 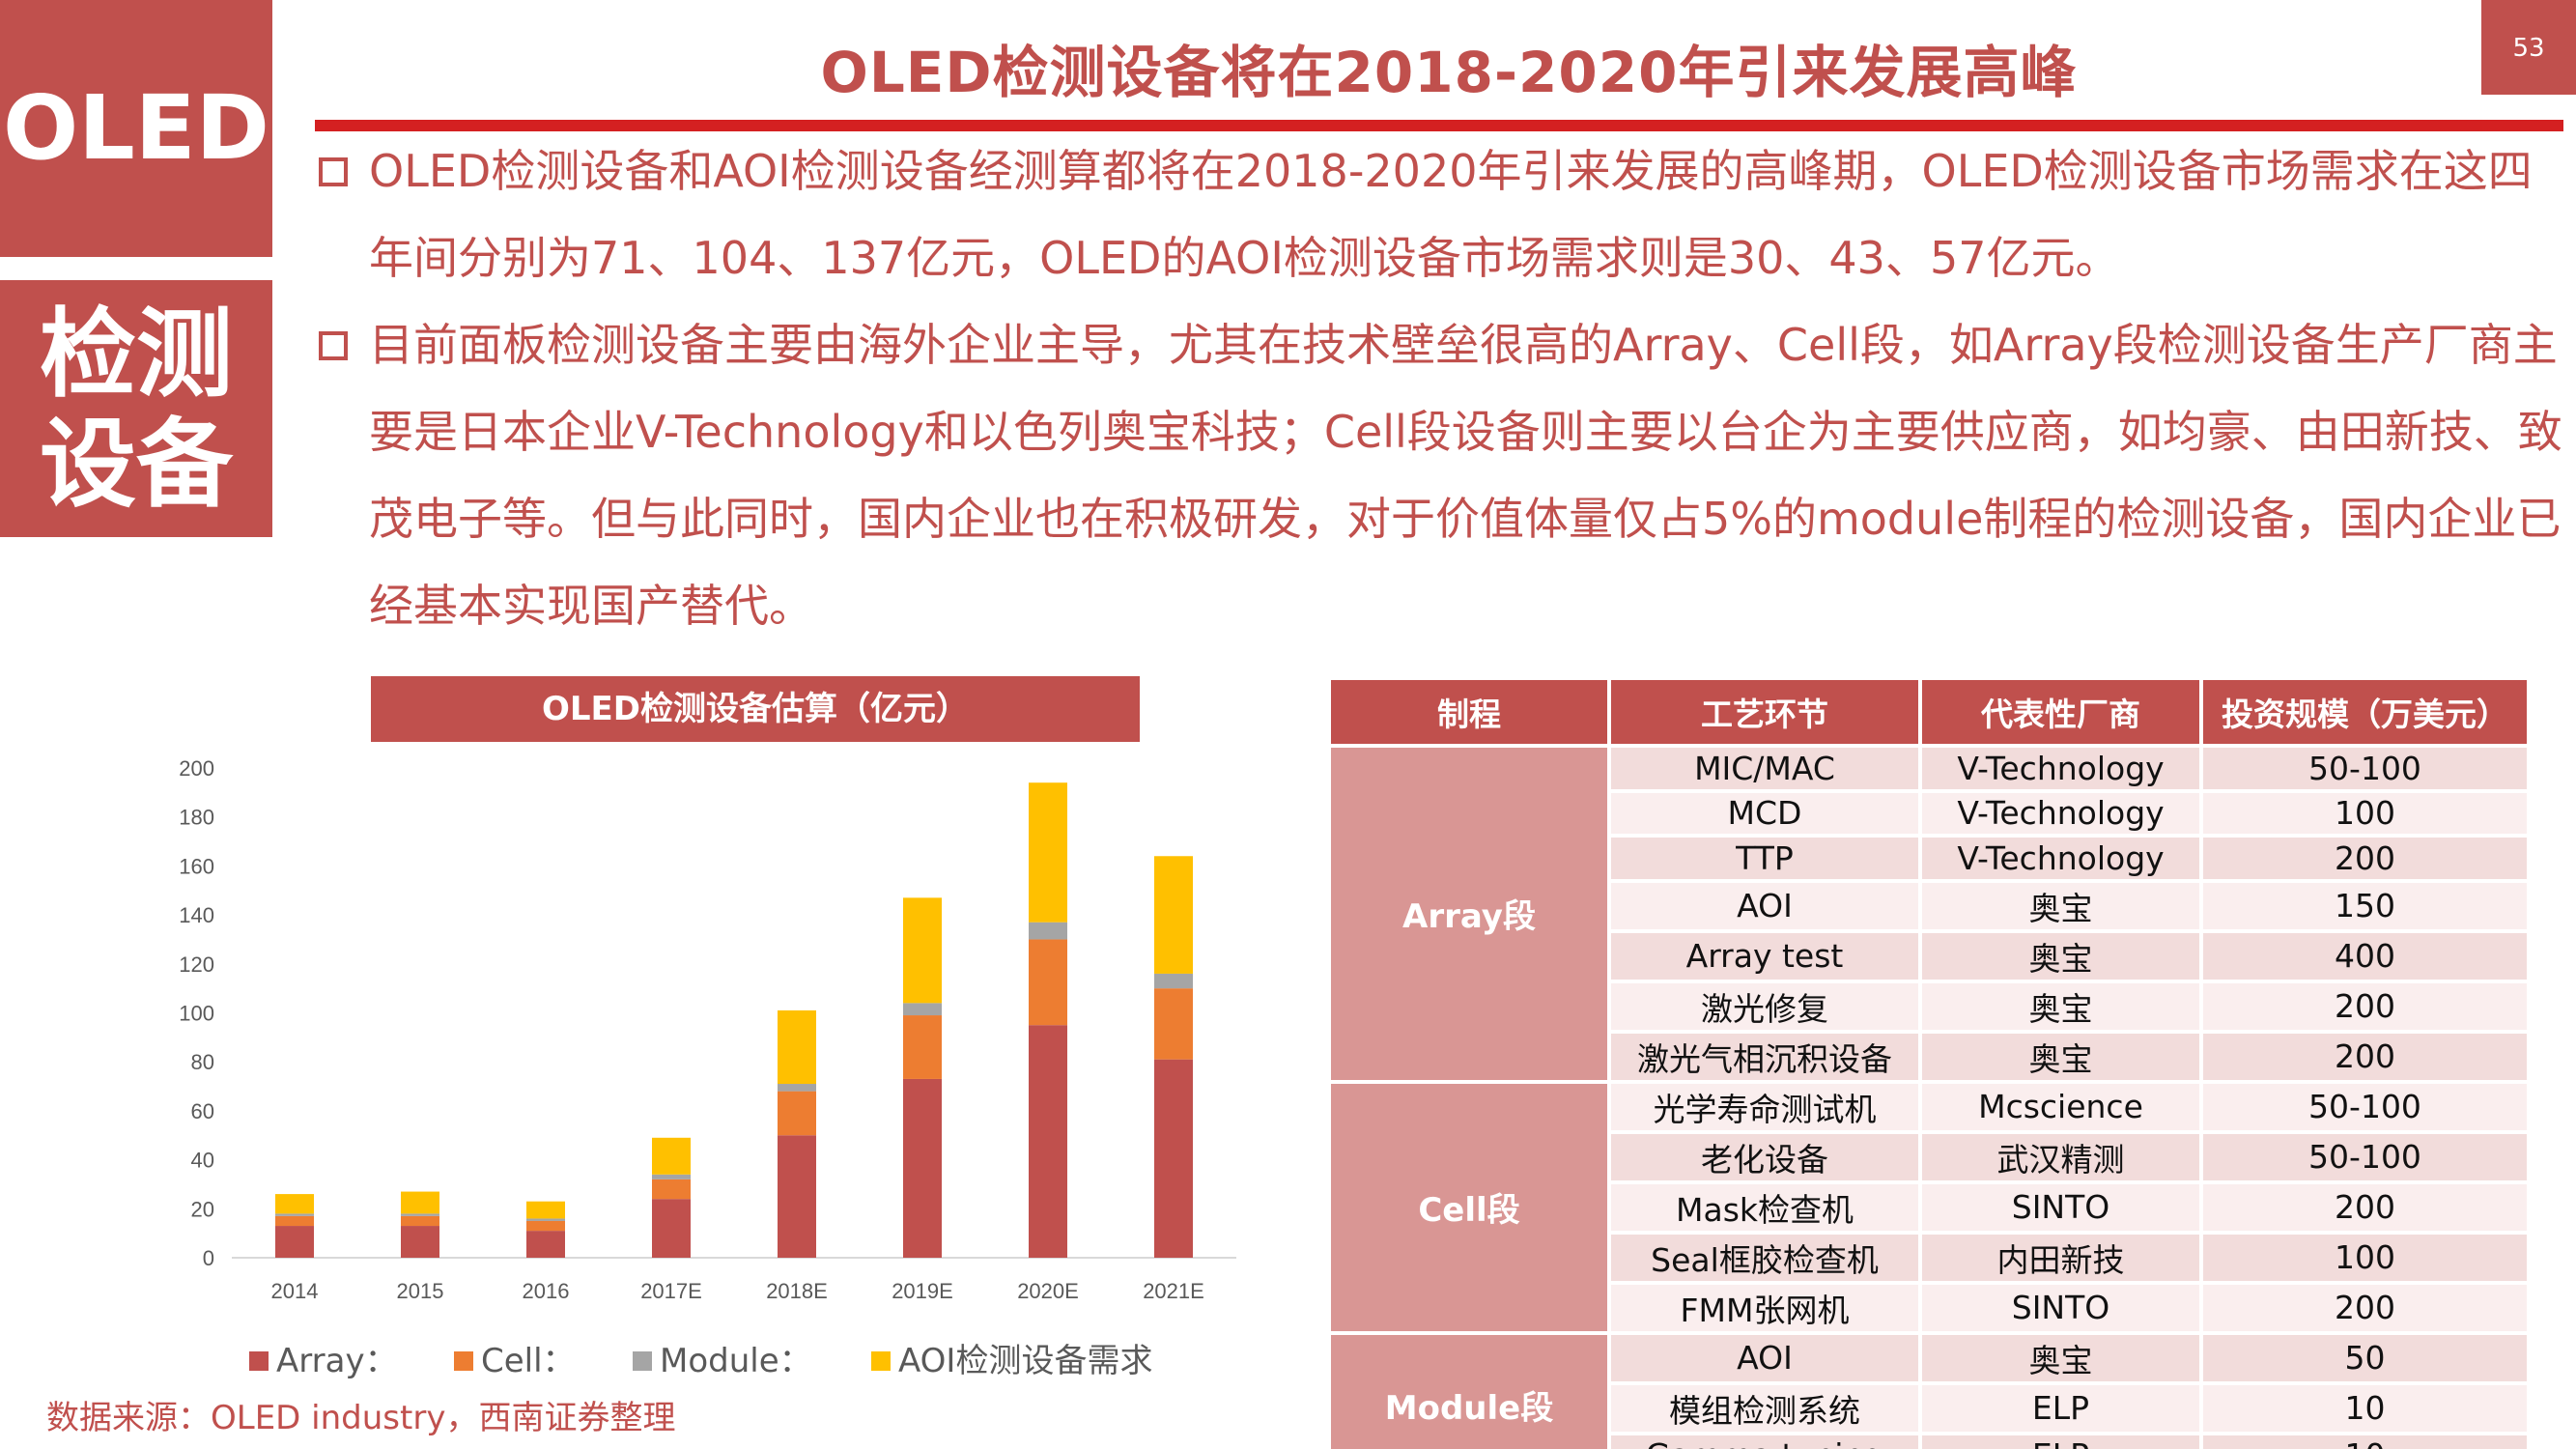 I want to click on column-header: 投资规模（万美元）, so click(x=2365, y=712).